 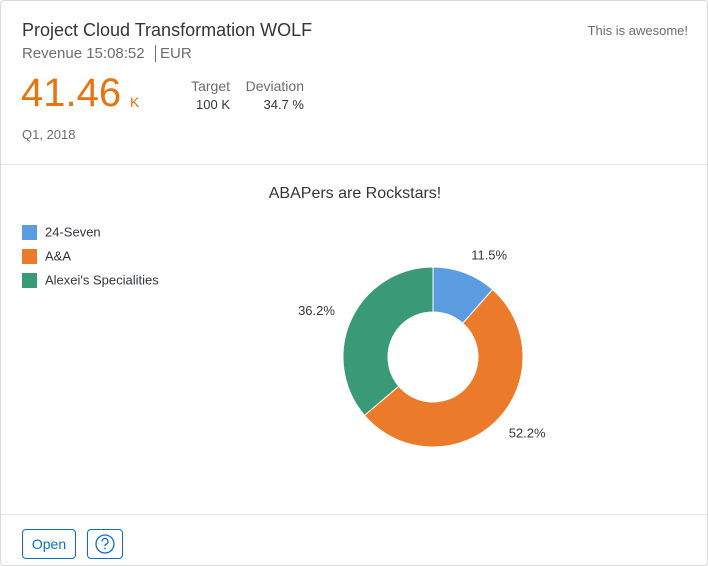 What do you see at coordinates (527, 432) in the screenshot?
I see `data-label: 52.2%` at bounding box center [527, 432].